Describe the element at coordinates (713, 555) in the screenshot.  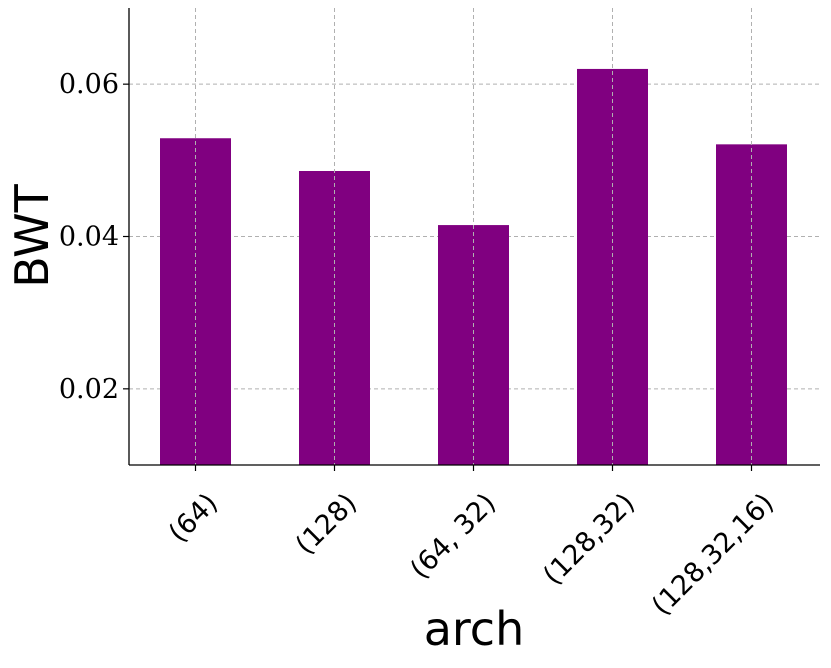
I see `x-tick-label: (128,32,16)` at that location.